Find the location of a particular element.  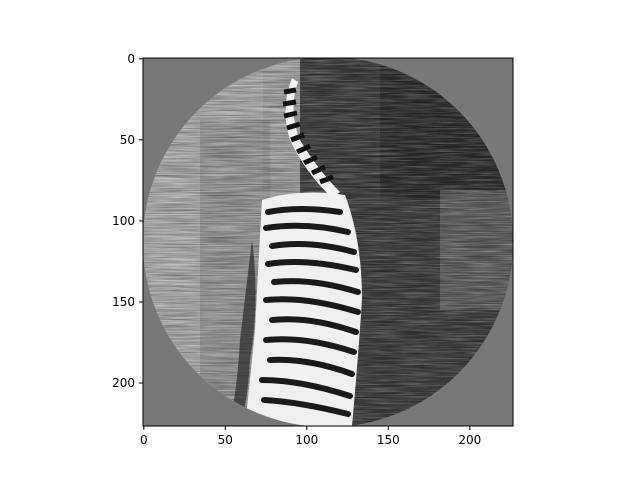

y-tick-label: 200 is located at coordinates (123, 383).